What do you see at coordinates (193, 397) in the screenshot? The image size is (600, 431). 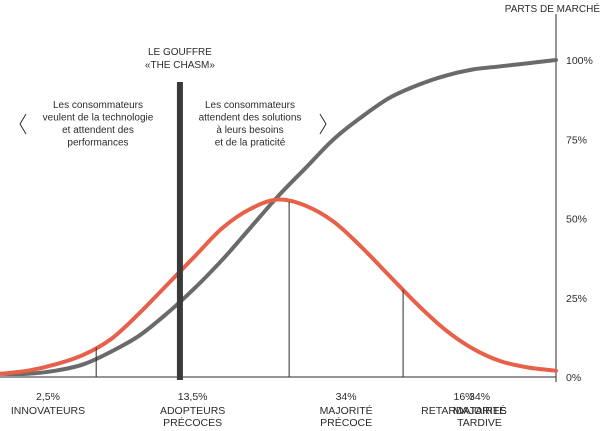 I see `segment-share: 13,5%` at bounding box center [193, 397].